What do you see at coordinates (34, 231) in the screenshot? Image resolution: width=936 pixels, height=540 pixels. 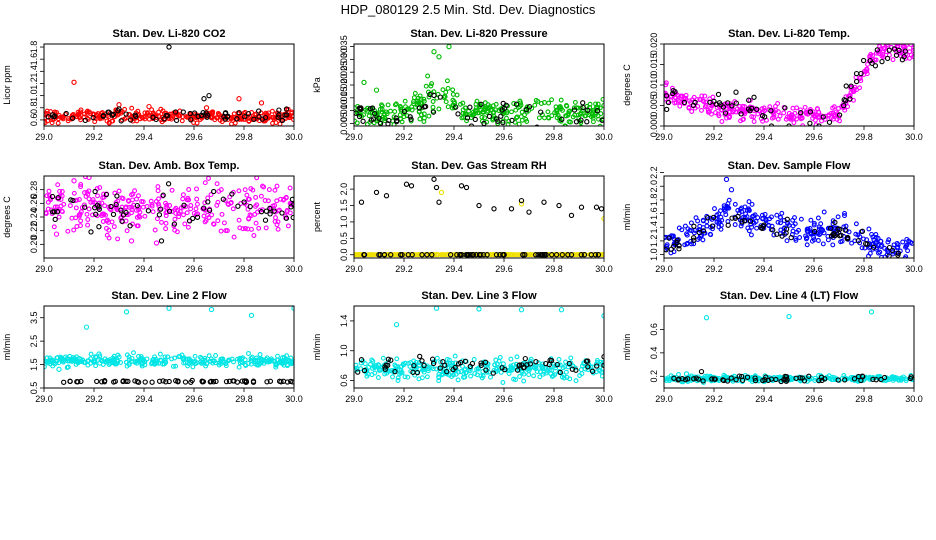 I see `y-tick-label: 0.22` at bounding box center [34, 231].